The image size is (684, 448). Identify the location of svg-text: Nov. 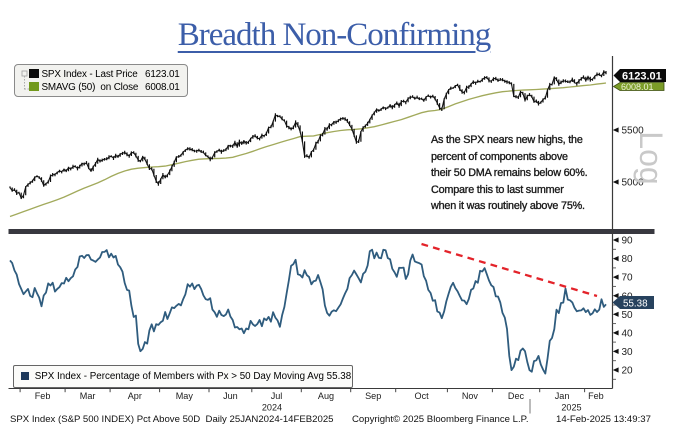
(470, 396).